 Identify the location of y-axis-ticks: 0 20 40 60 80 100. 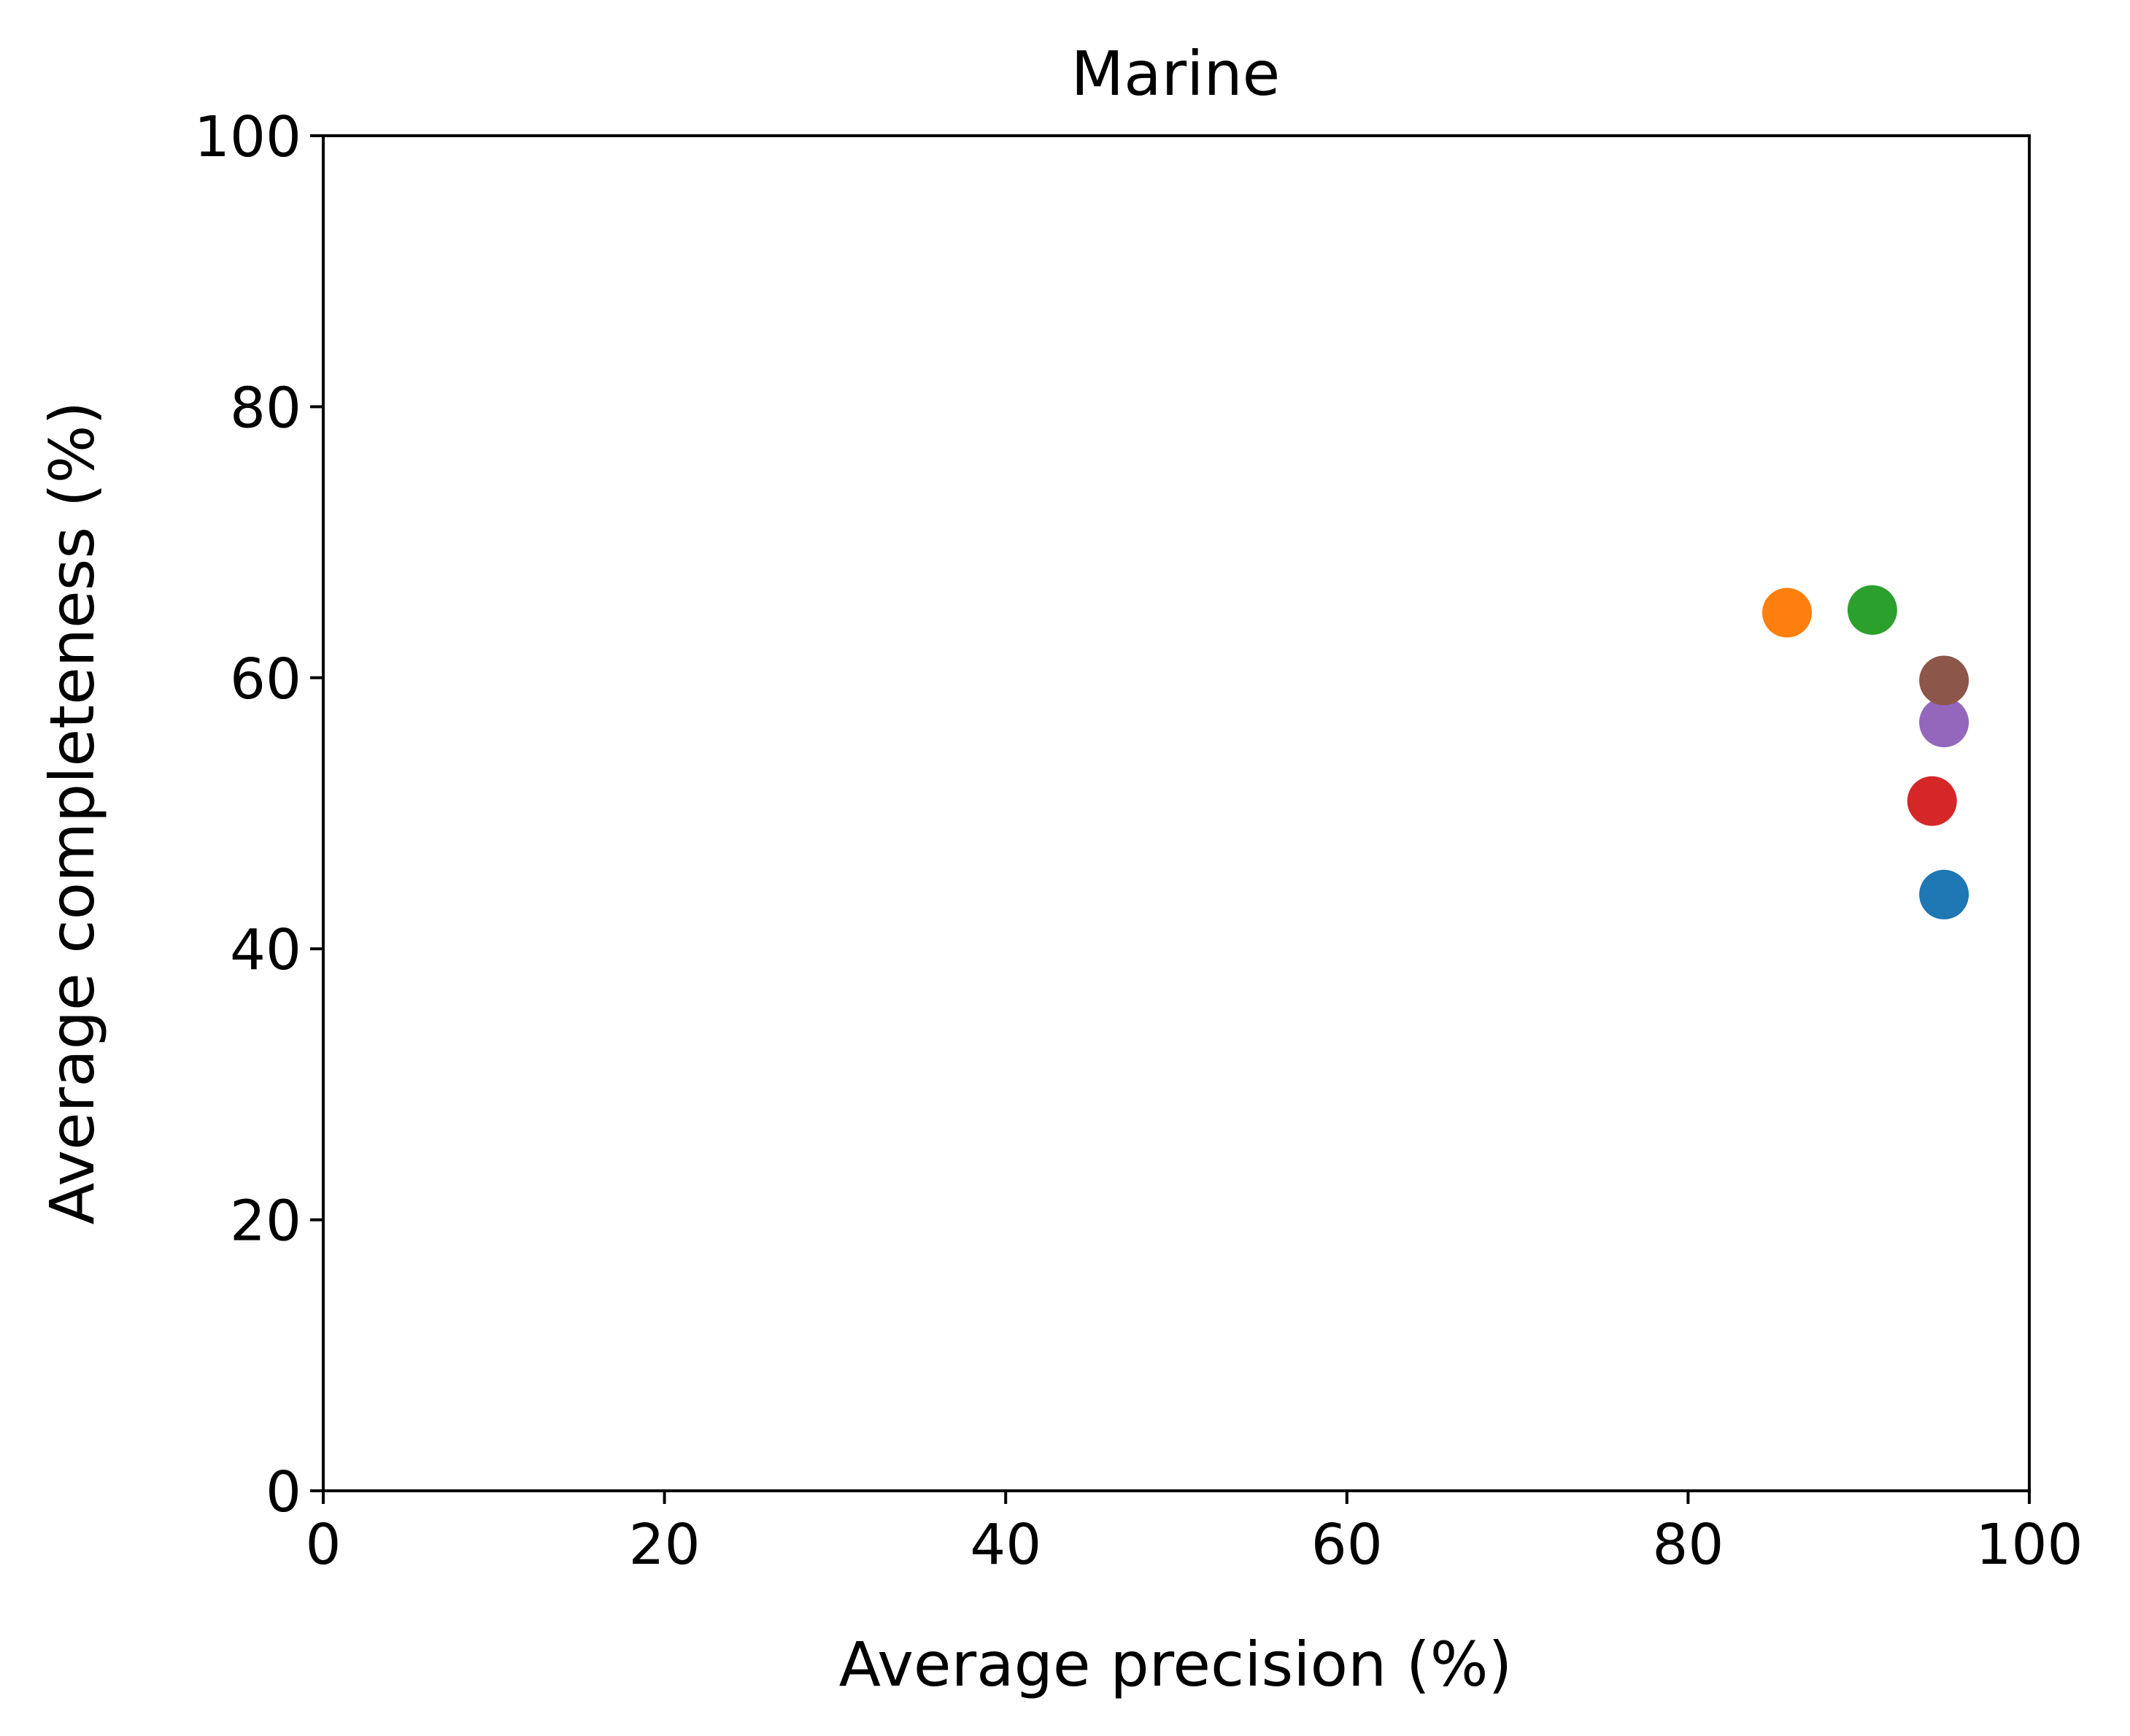
(258, 815).